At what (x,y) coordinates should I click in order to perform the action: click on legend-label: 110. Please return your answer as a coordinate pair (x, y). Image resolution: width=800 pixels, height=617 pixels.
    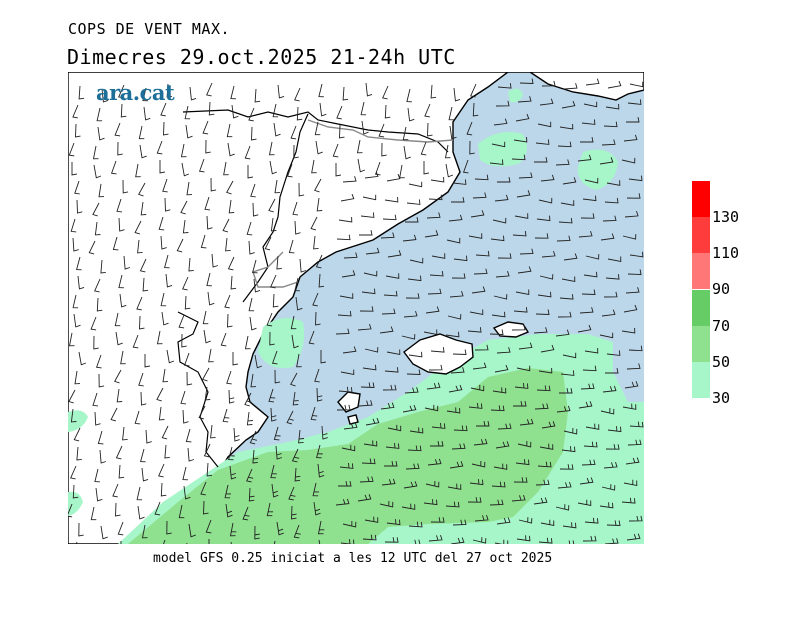
    Looking at the image, I should click on (726, 253).